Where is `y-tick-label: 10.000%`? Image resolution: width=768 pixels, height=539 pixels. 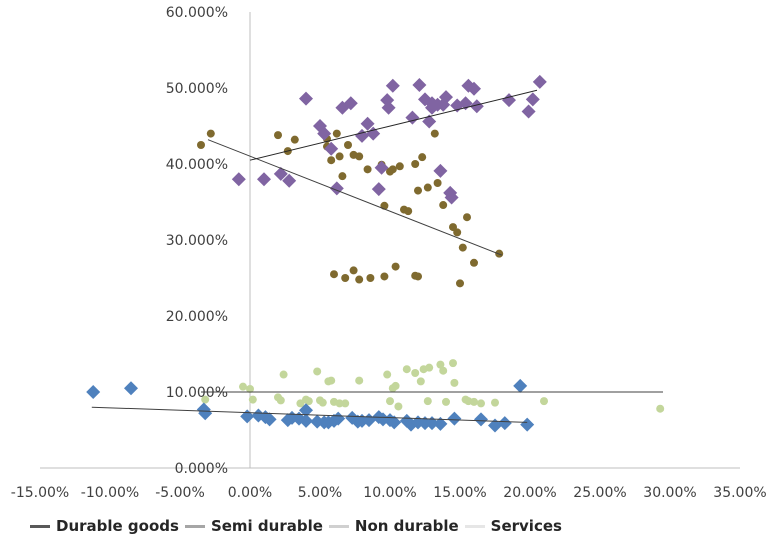
y-tick-label: 10.000% is located at coordinates (197, 393).